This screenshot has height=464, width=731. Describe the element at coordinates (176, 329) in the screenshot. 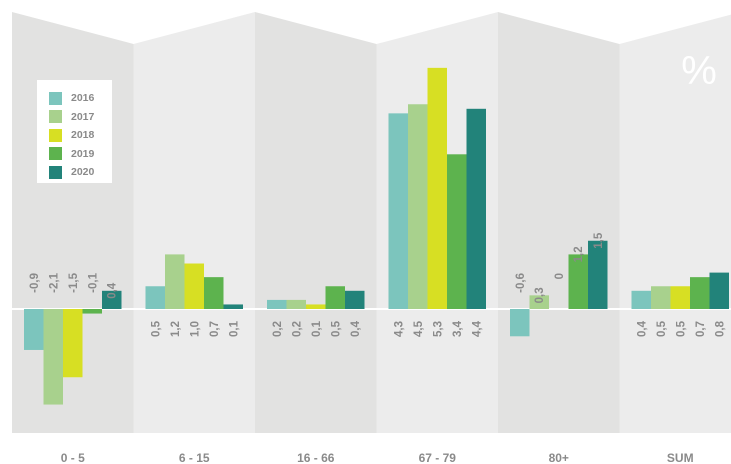

I see `value-label-2017-6-15: 1,2` at that location.